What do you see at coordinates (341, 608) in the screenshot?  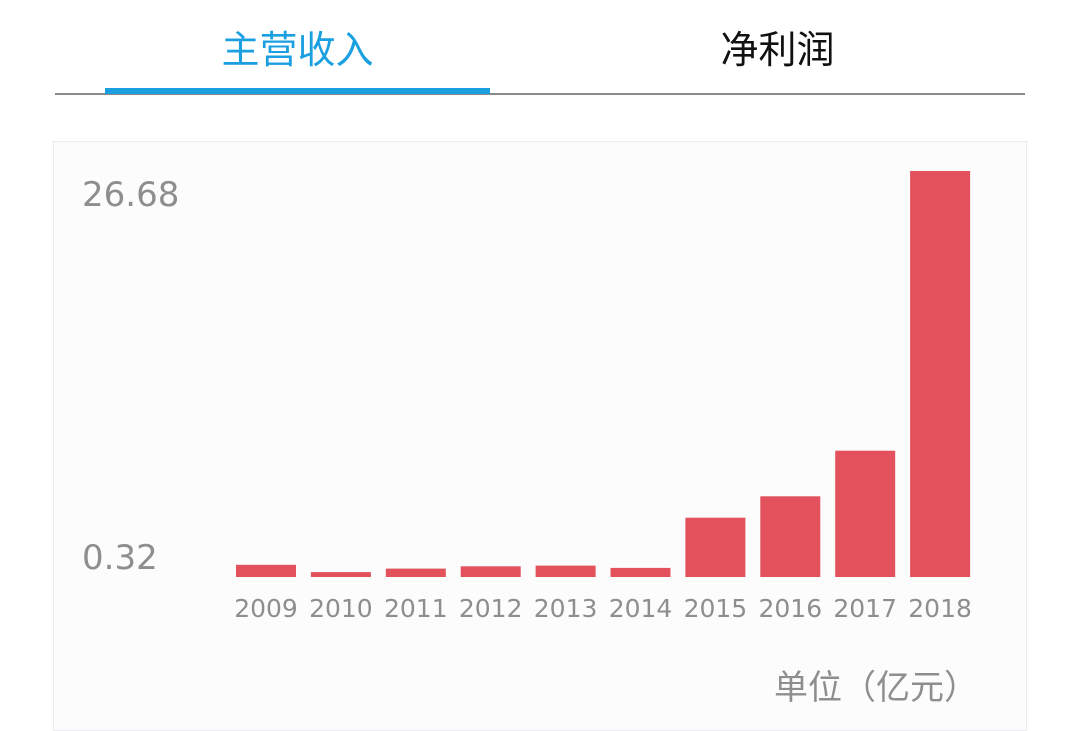 I see `x-tick-label: 2010` at bounding box center [341, 608].